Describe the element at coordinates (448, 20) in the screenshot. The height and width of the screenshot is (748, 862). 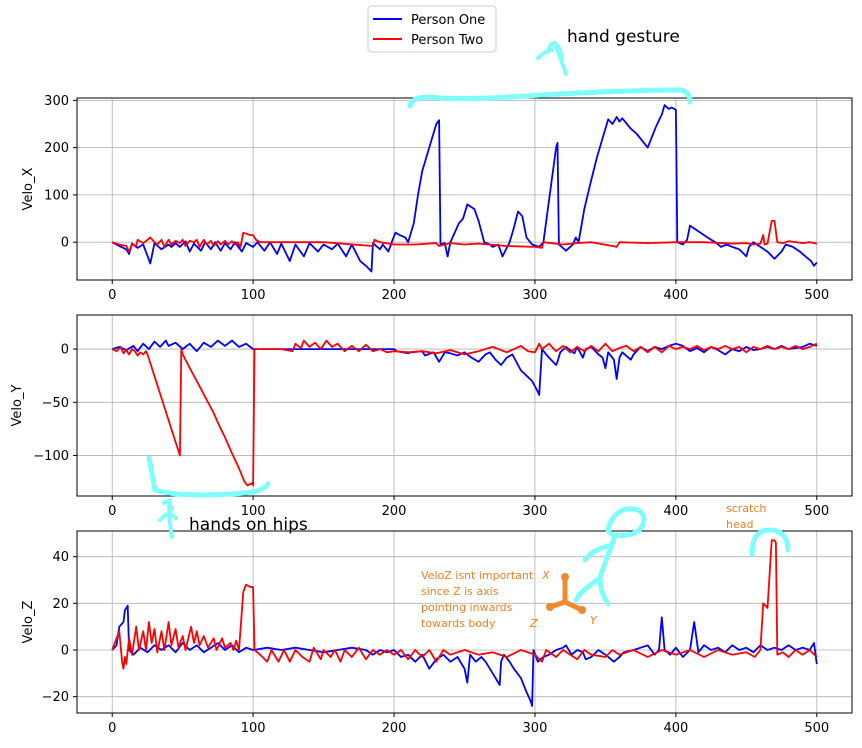
I see `legend-label-person-one: Person One` at that location.